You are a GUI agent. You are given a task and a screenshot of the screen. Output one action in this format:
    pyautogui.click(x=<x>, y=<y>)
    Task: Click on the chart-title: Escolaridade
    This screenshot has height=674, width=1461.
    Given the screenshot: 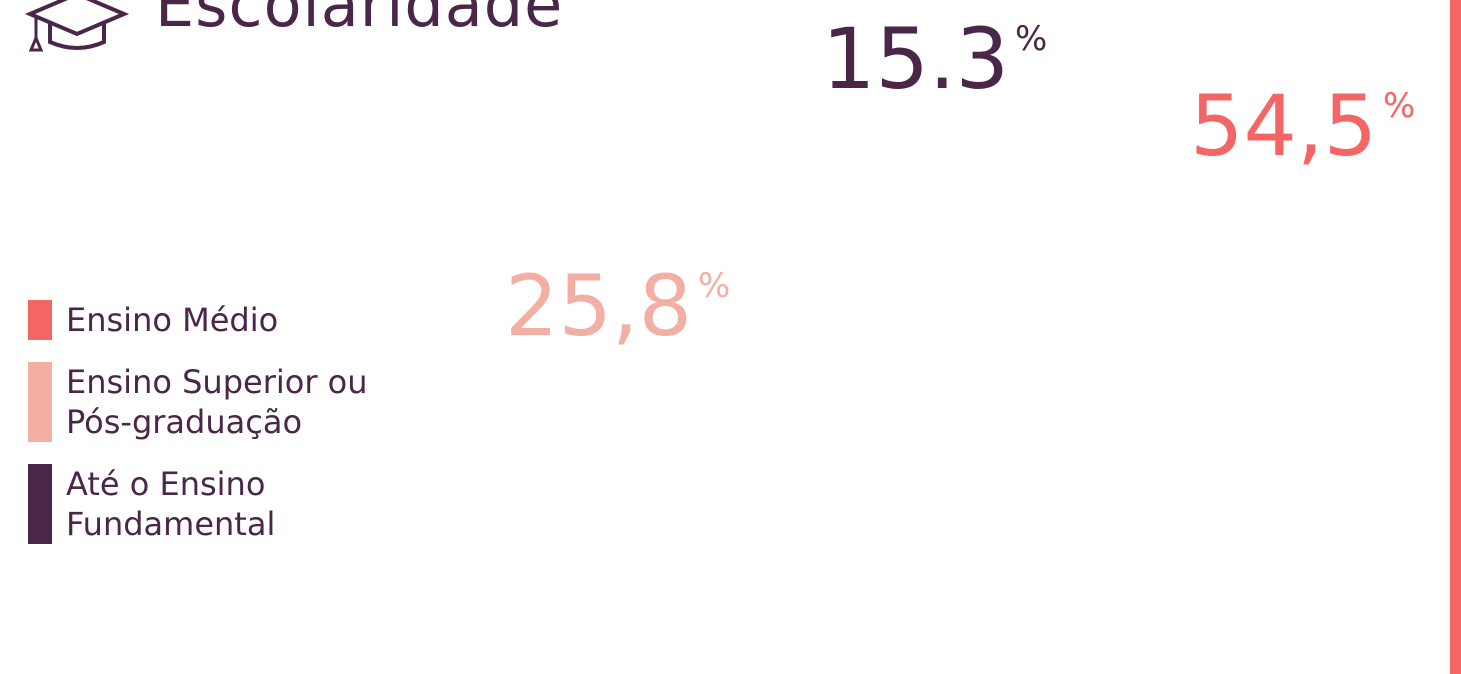 What is the action you would take?
    pyautogui.click(x=359, y=20)
    